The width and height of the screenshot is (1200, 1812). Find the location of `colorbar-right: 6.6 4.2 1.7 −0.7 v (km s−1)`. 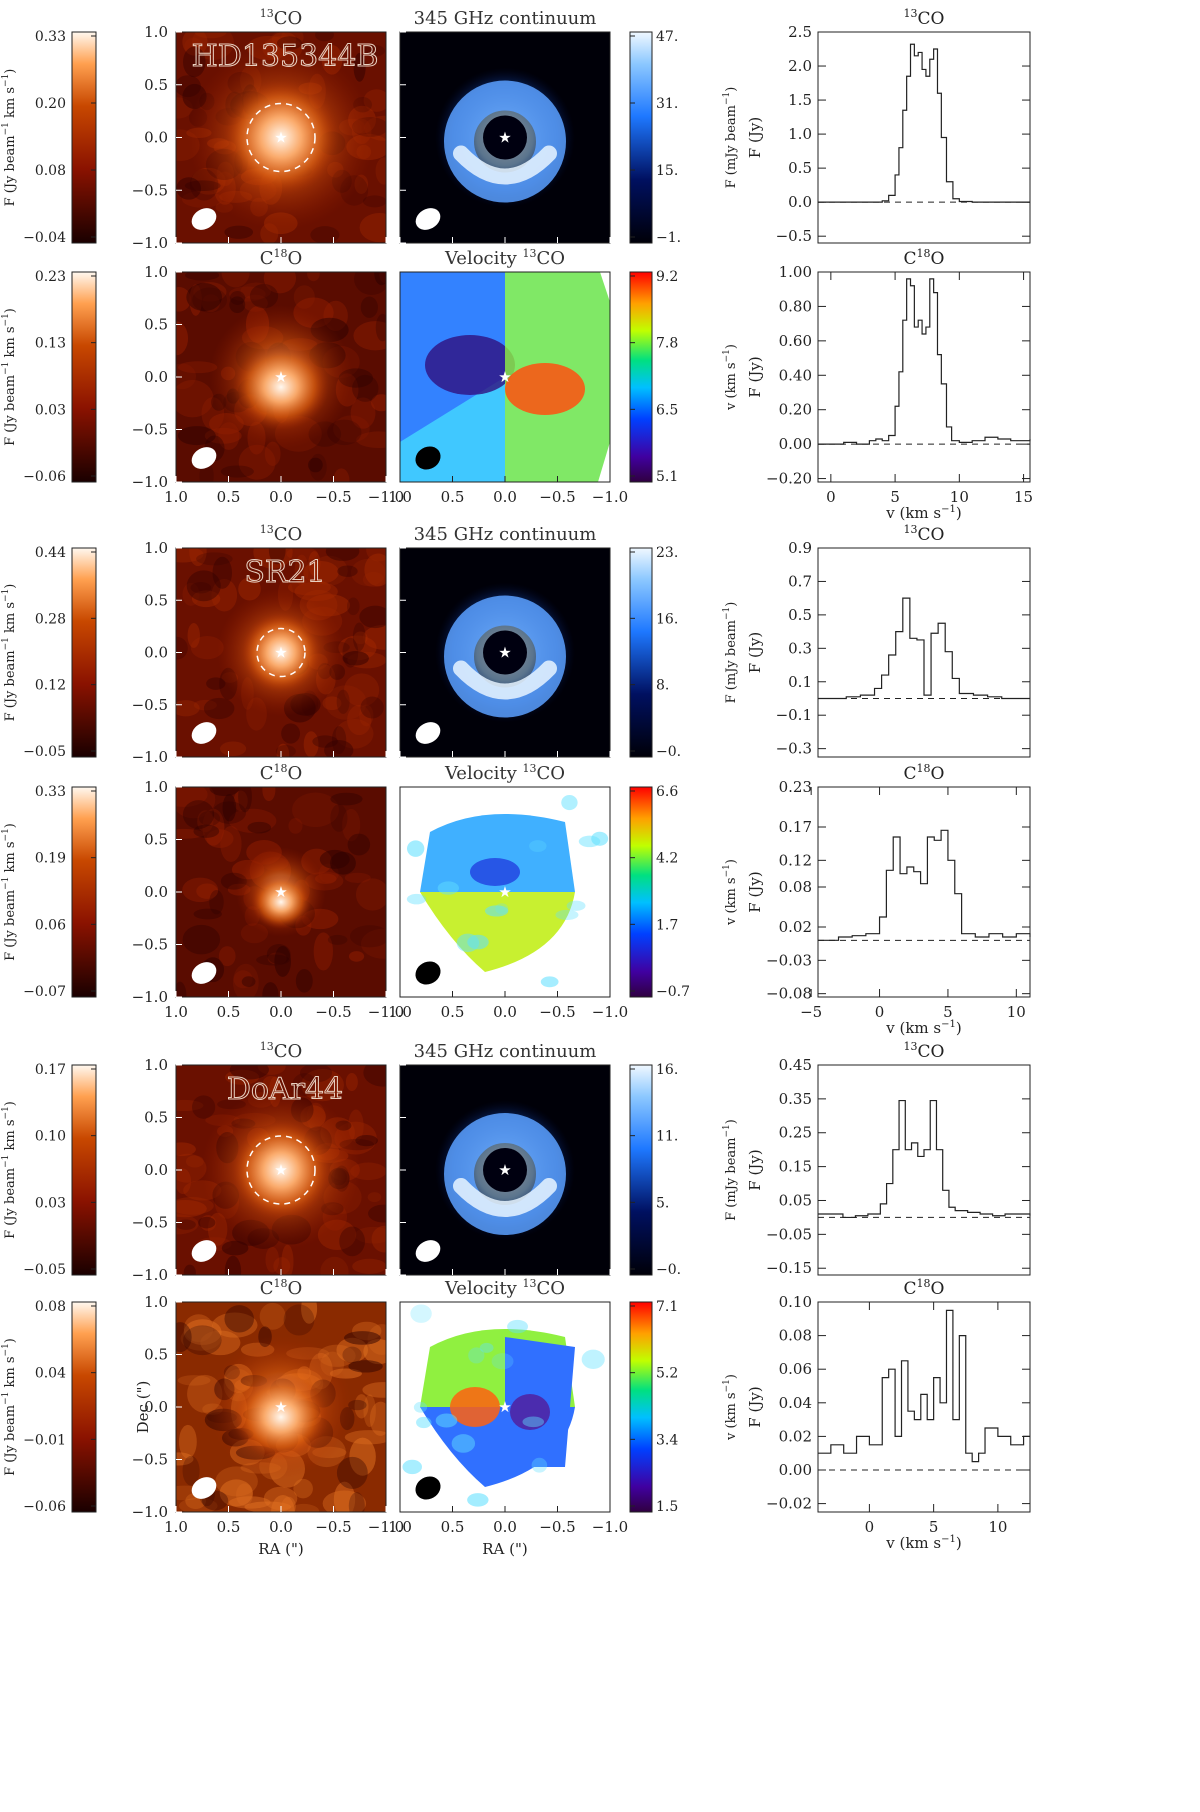

colorbar-right: 6.6 4.2 1.7 −0.7 v (km s−1) is located at coordinates (684, 892).